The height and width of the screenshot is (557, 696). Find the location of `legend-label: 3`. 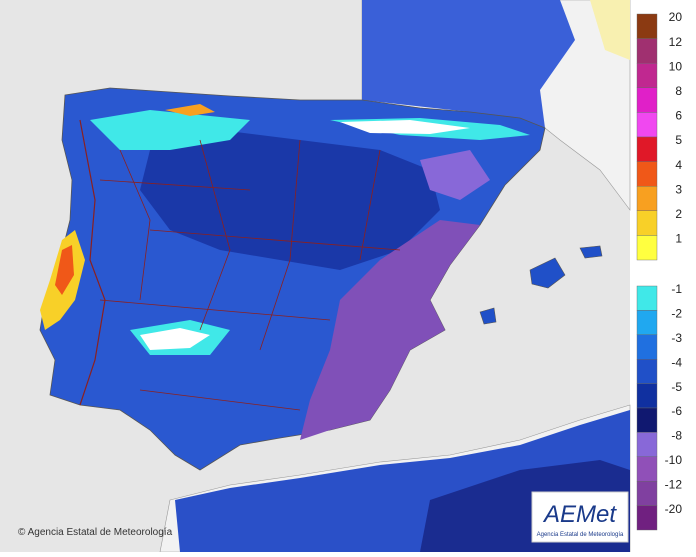

legend-label: 3 is located at coordinates (678, 189).